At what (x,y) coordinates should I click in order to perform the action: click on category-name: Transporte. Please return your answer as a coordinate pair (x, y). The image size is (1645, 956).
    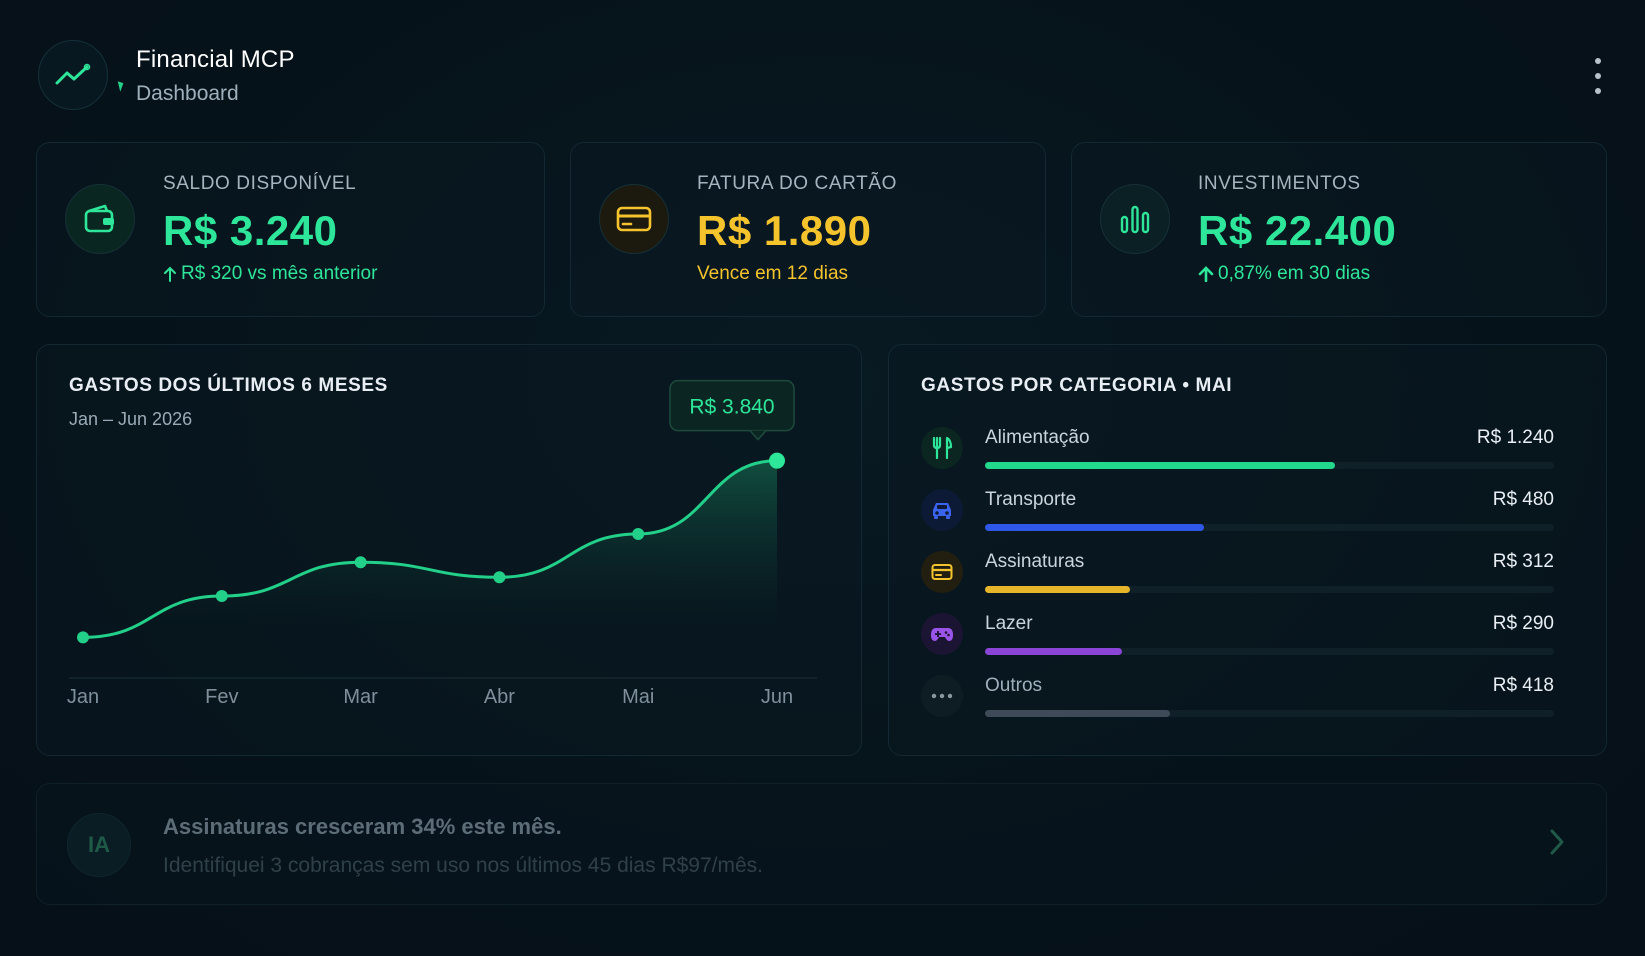
    Looking at the image, I should click on (1031, 499).